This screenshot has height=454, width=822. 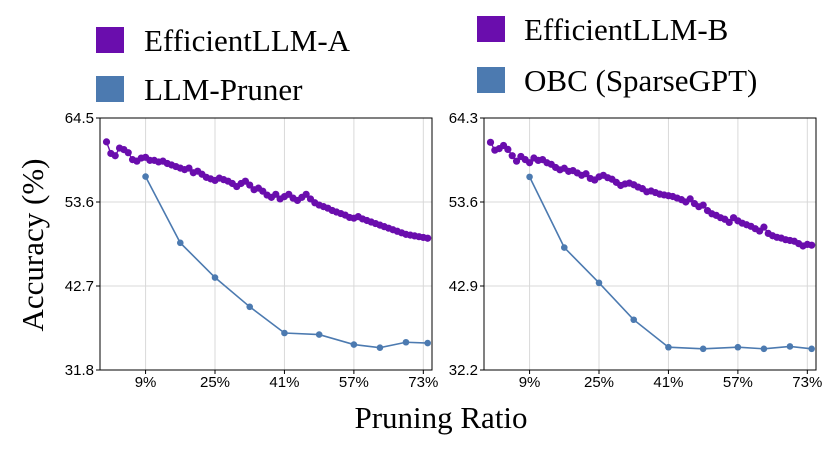 I want to click on legend-label-llm-pruner: LLM-Pruner, so click(x=223, y=89).